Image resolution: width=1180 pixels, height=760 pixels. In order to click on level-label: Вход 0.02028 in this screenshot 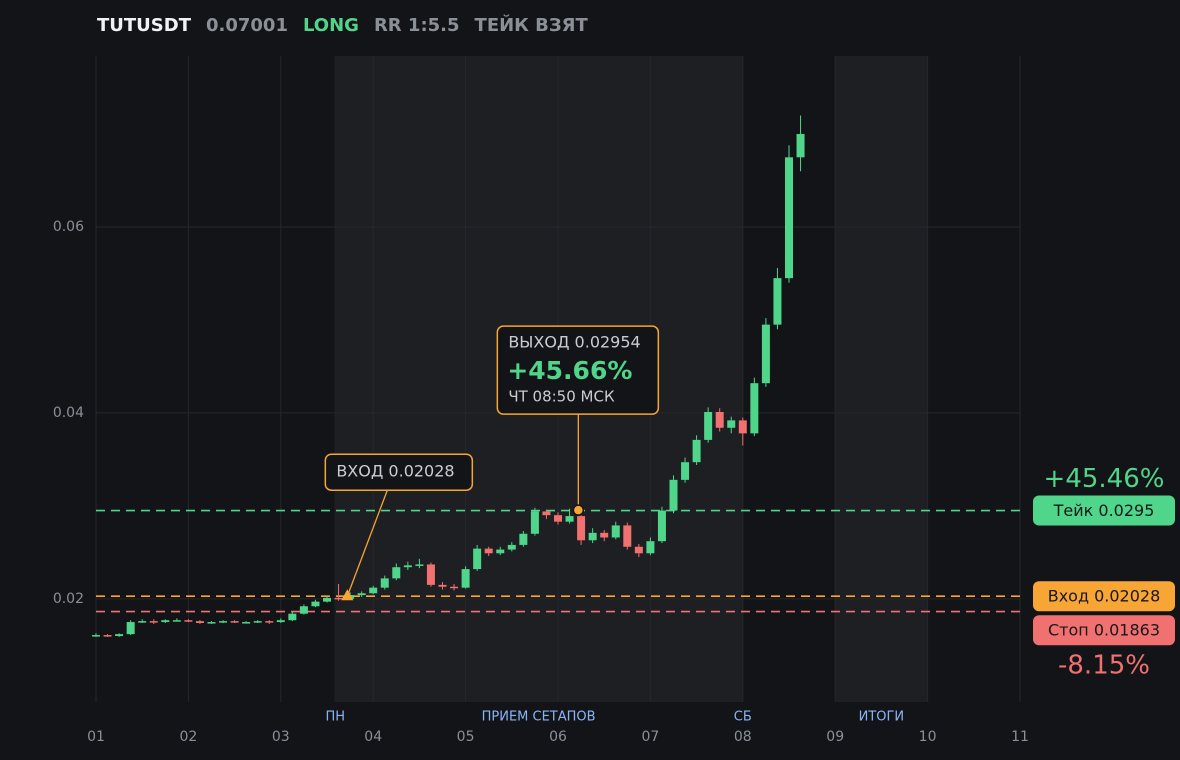, I will do `click(1104, 596)`.